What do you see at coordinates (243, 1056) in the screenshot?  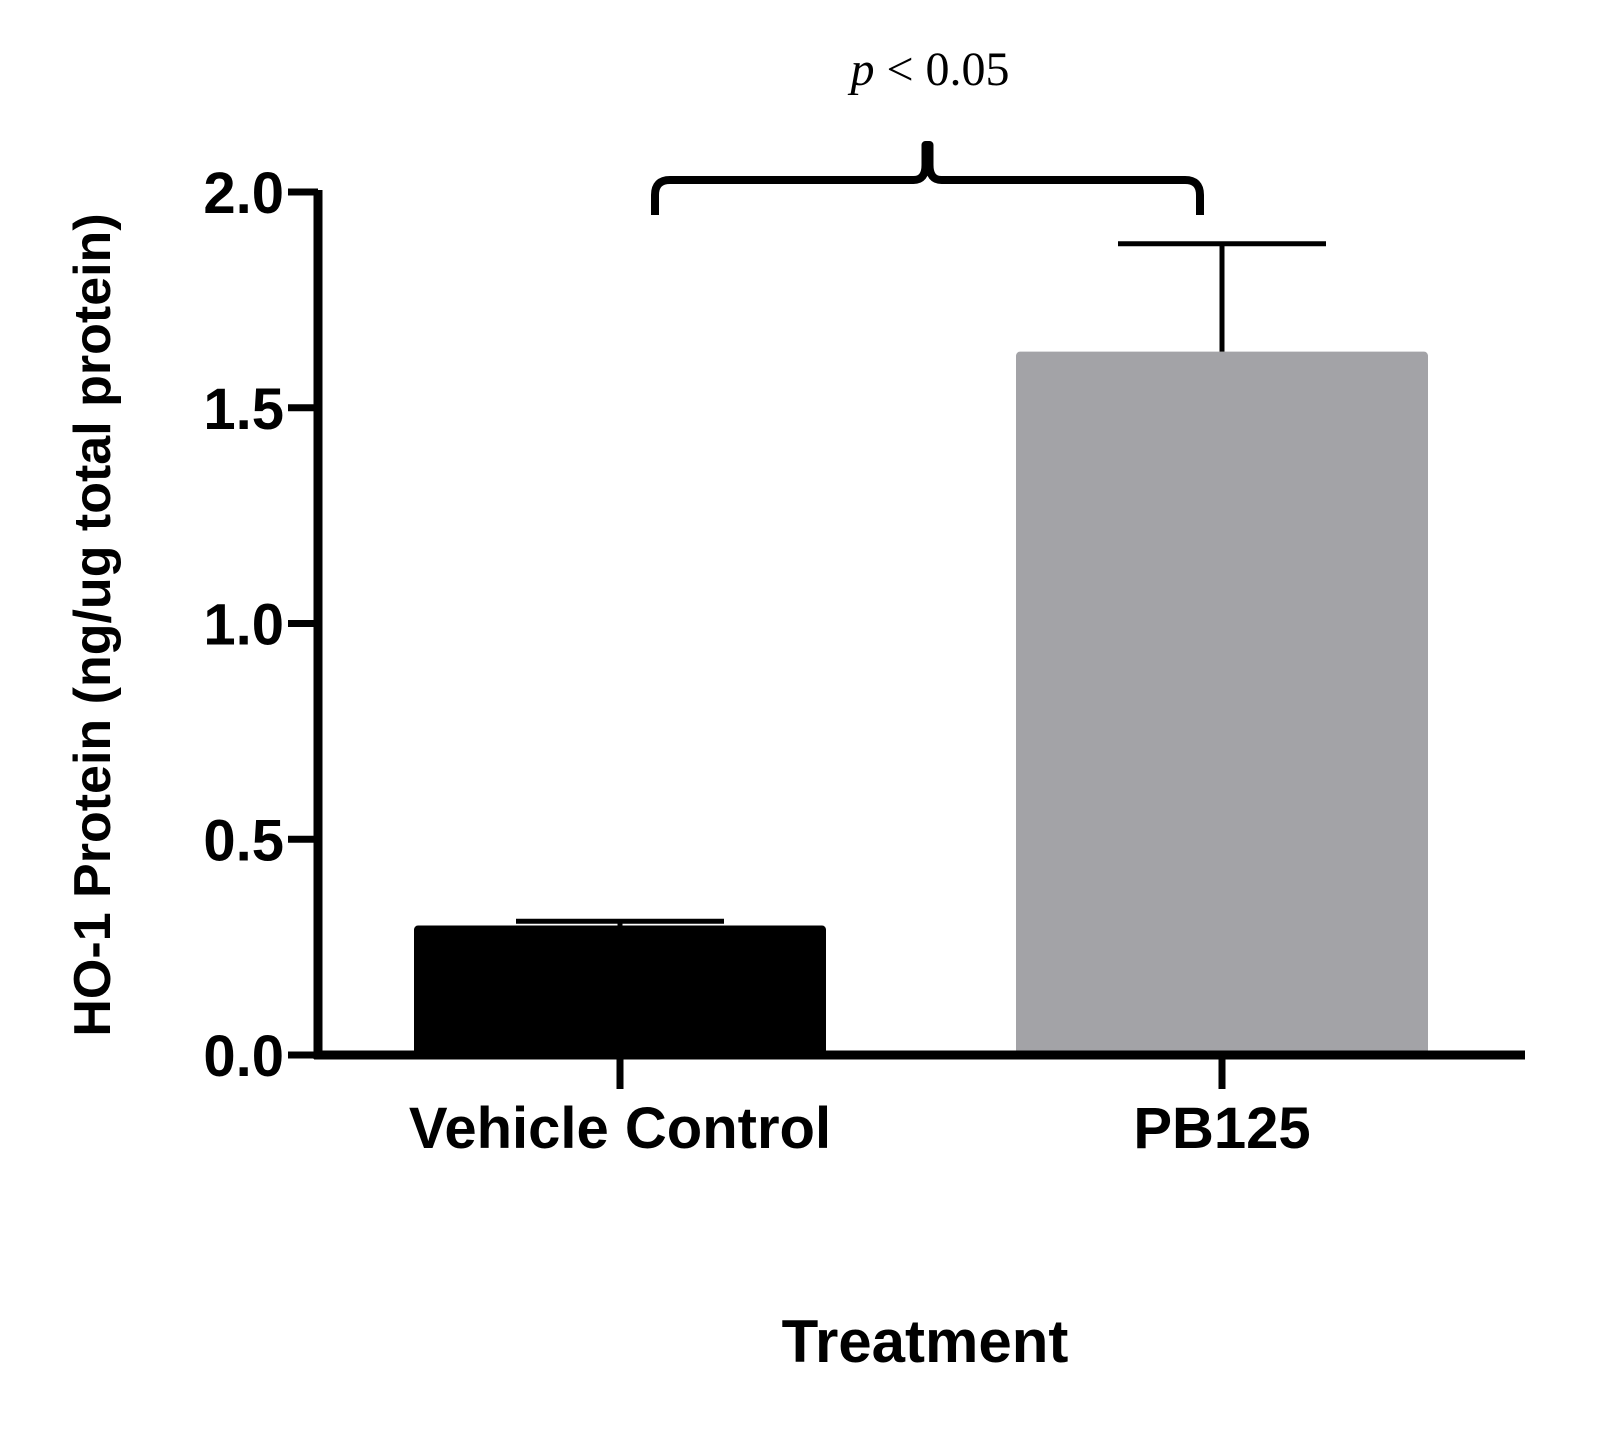 I see `y-tick-label: 0.0` at bounding box center [243, 1056].